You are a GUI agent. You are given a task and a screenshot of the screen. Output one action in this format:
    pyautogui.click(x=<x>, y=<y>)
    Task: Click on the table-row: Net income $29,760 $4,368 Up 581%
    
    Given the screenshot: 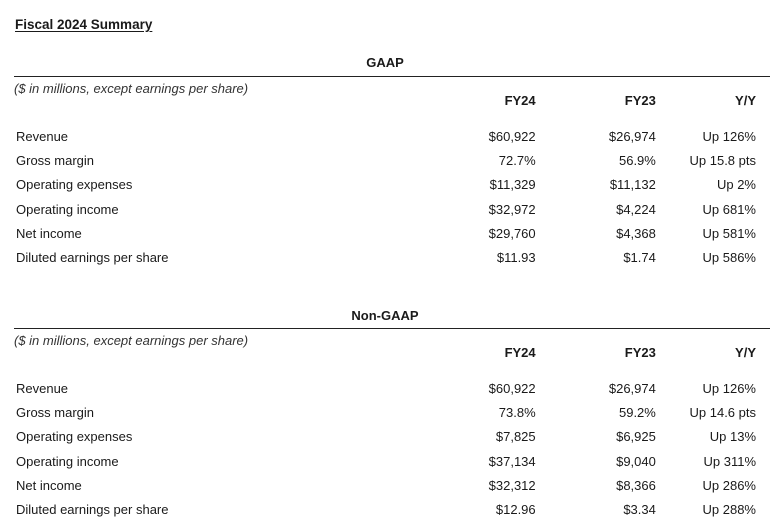 What is the action you would take?
    pyautogui.click(x=392, y=233)
    